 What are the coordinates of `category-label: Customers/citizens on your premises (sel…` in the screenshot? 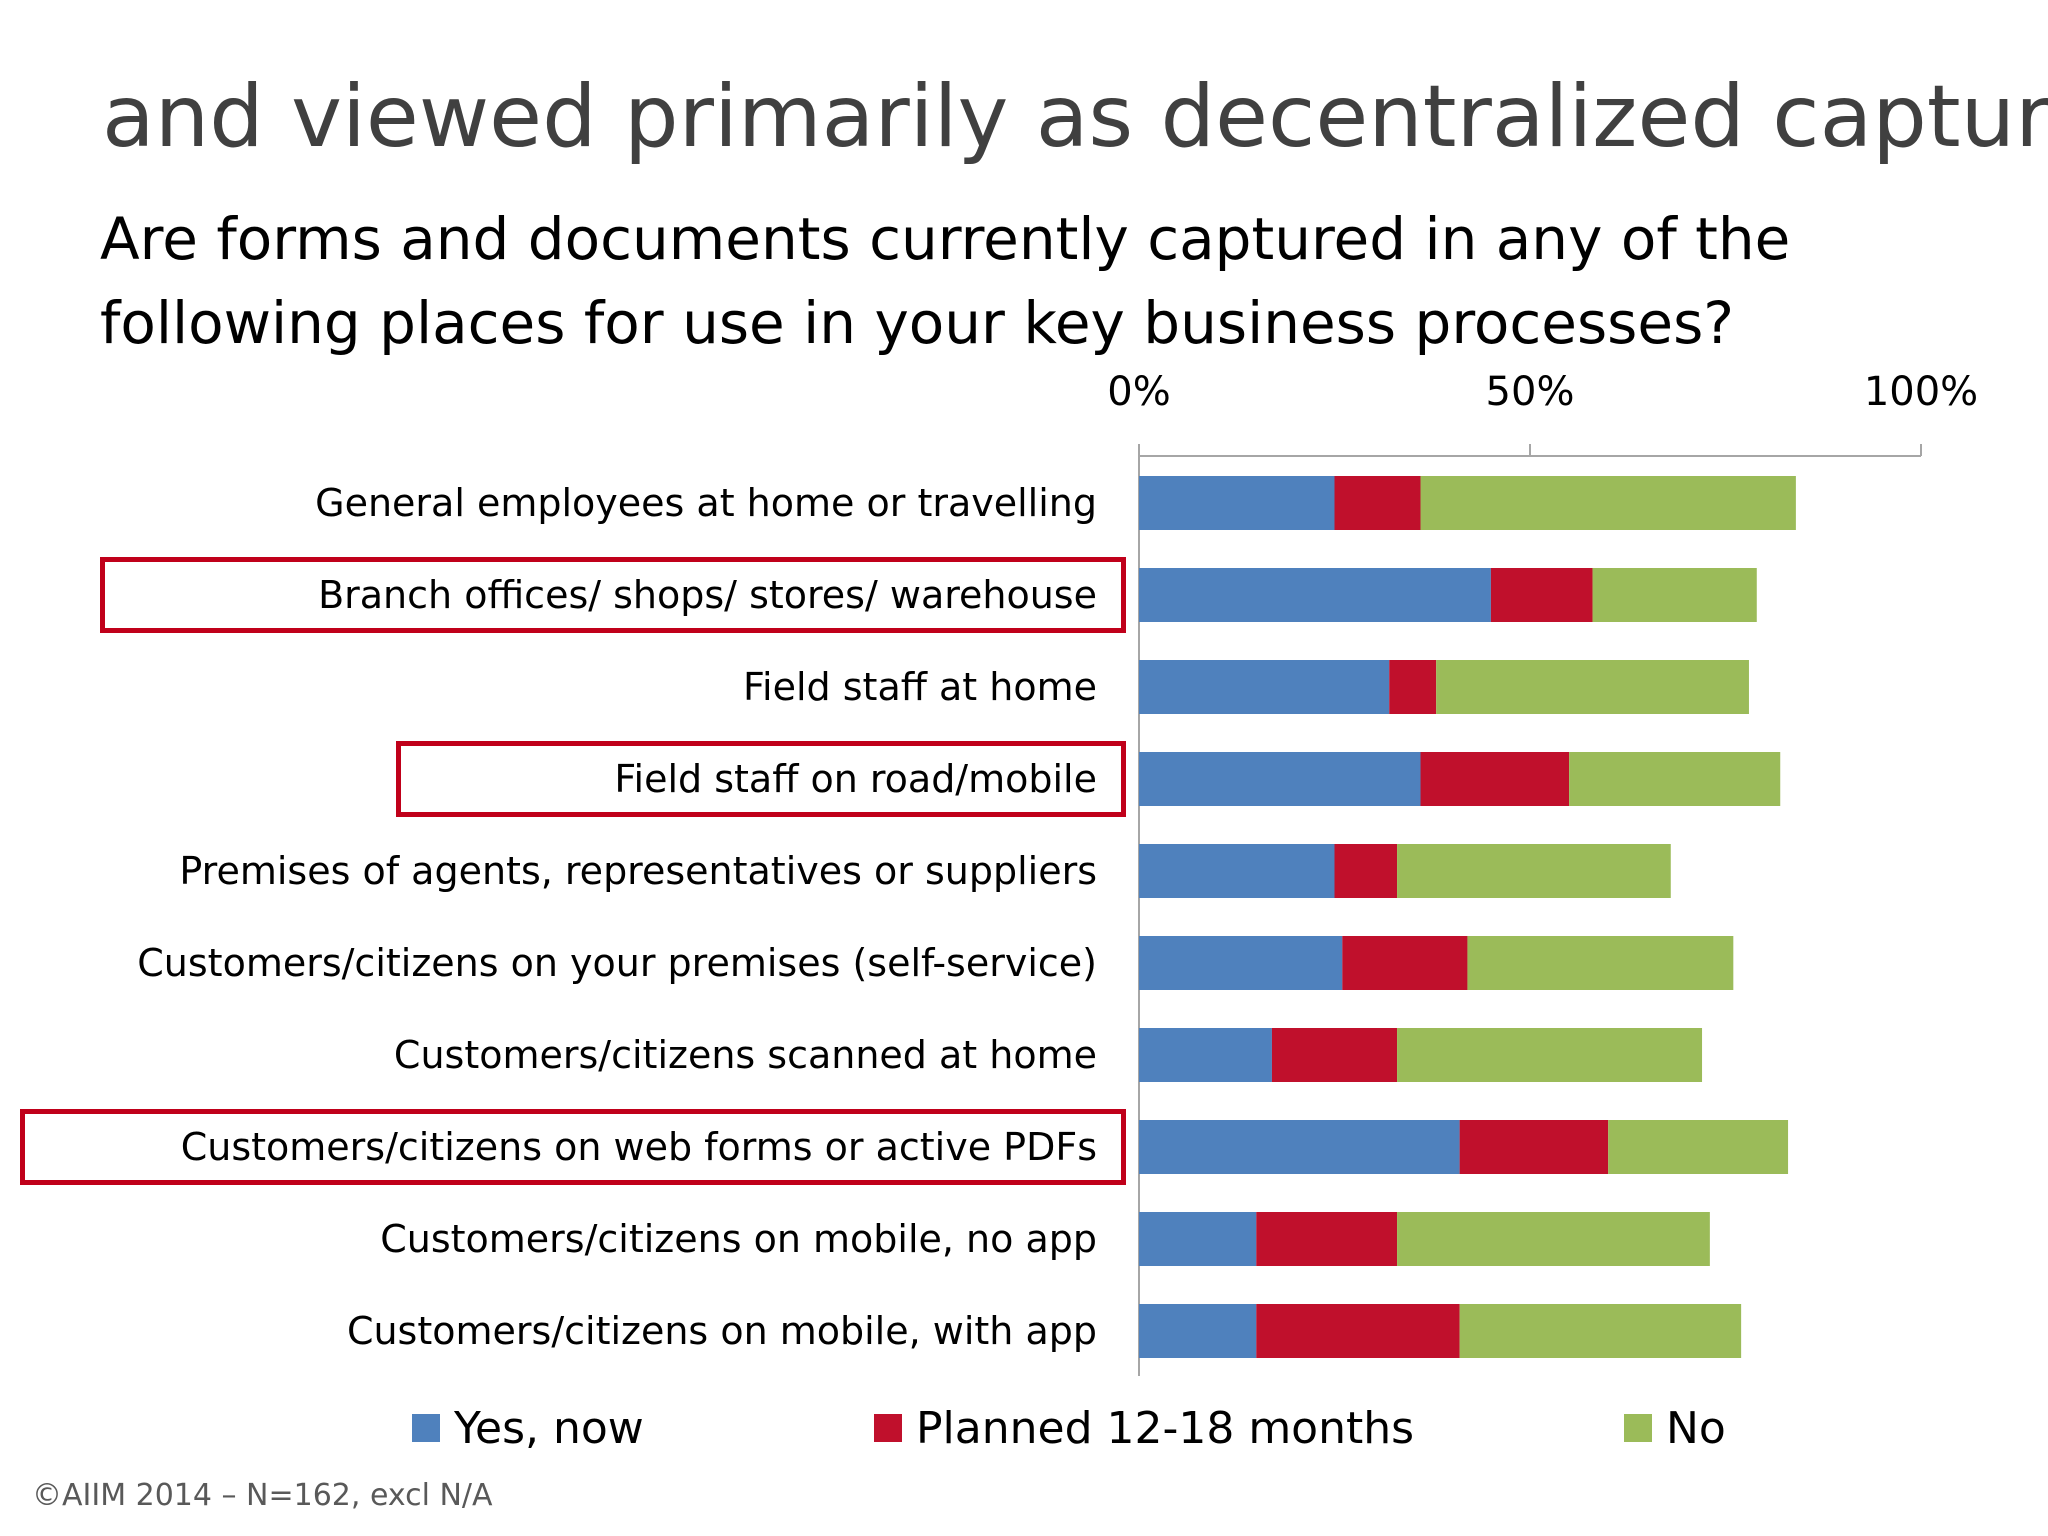 It's located at (617, 963).